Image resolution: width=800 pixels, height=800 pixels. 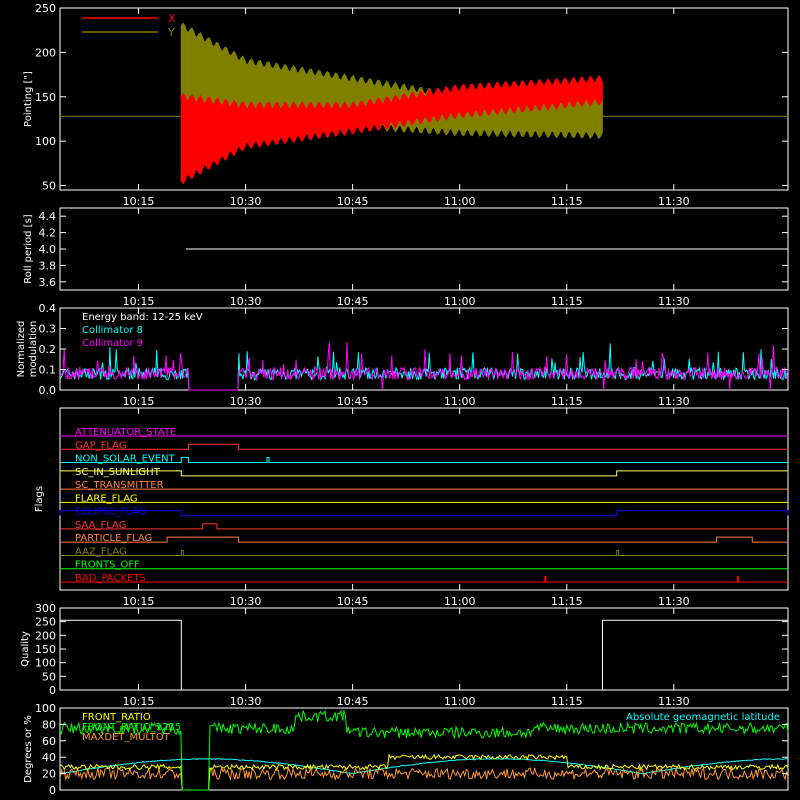 I want to click on roll-period-y-ticks: 3.6 3.8 4.0 4.2 4.4, so click(x=413, y=249).